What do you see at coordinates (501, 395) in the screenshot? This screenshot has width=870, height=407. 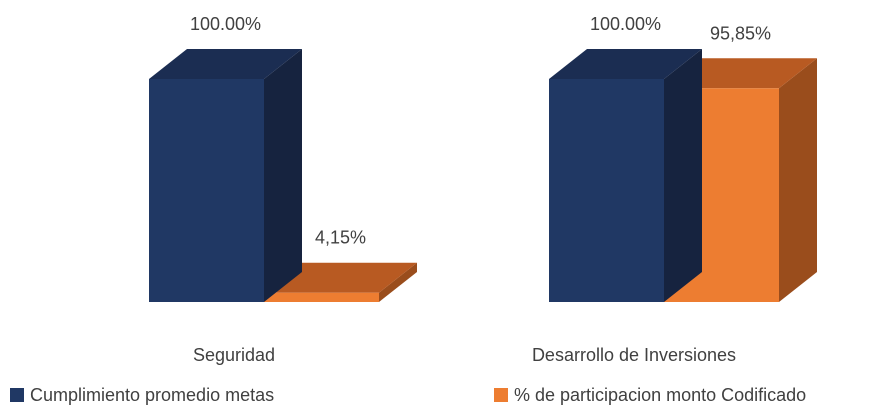 I see `legend-swatch-participacion` at bounding box center [501, 395].